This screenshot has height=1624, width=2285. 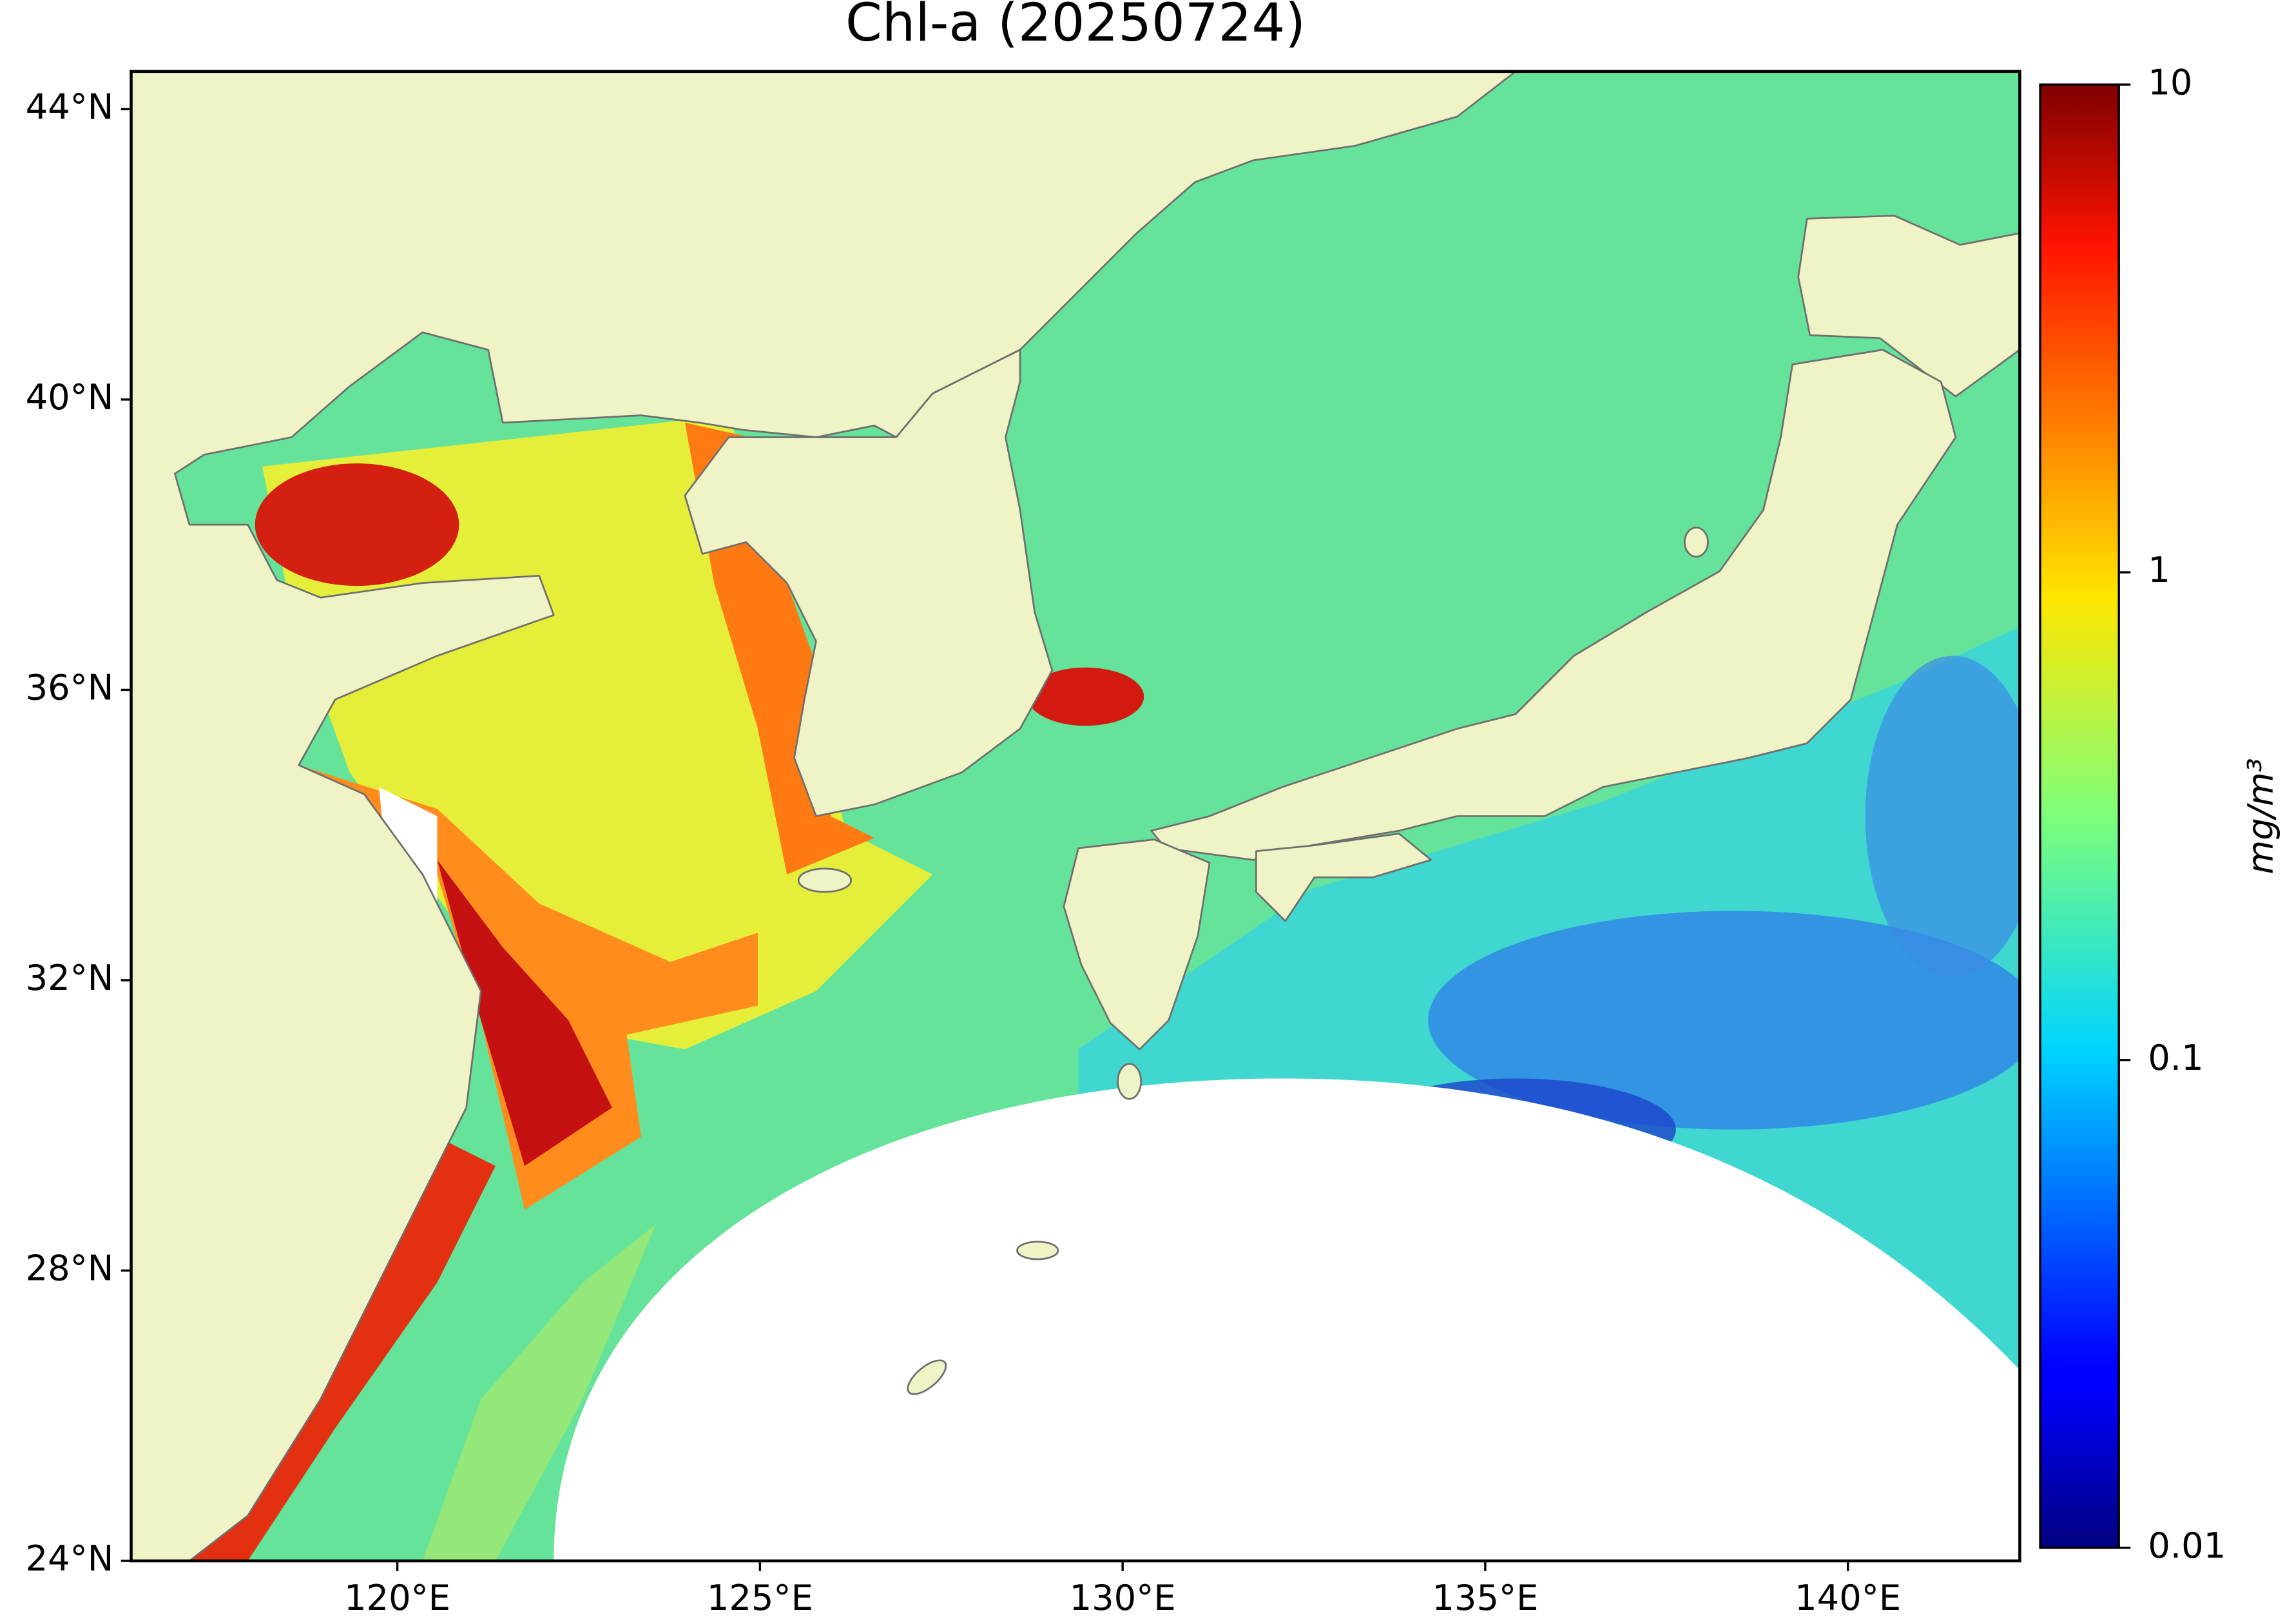 I want to click on y-tick-label: 36°N, so click(x=70, y=688).